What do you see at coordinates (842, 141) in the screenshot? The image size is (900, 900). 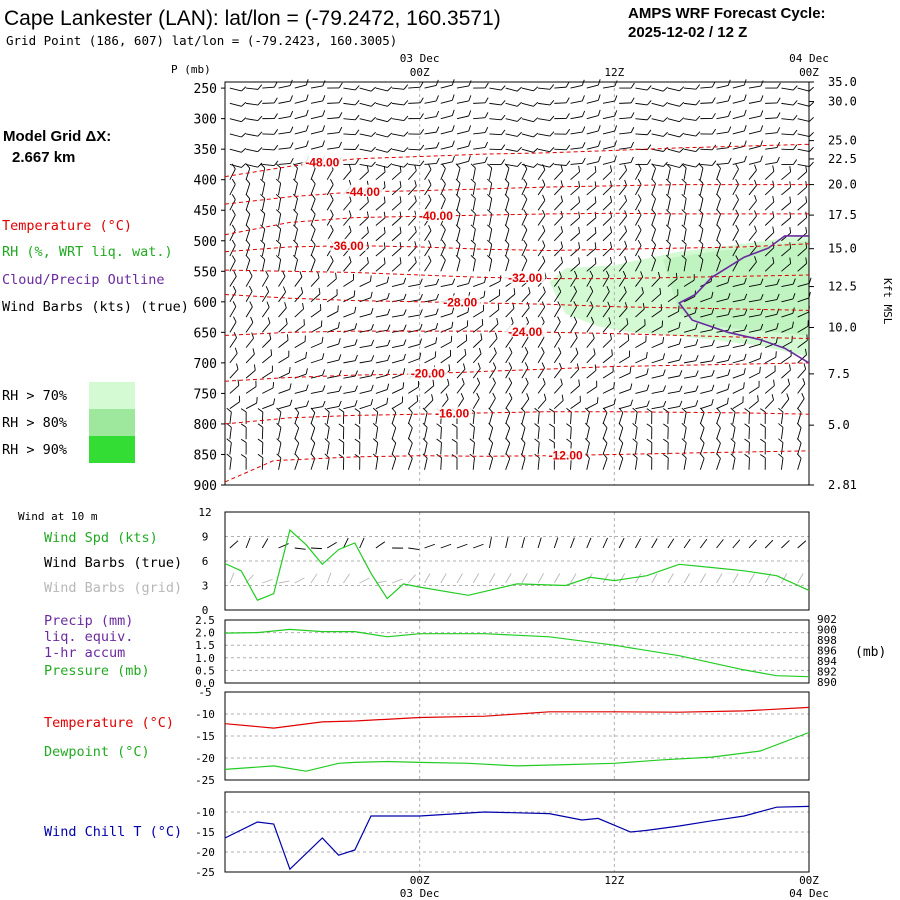 I see `height-tick-label: 25.0` at bounding box center [842, 141].